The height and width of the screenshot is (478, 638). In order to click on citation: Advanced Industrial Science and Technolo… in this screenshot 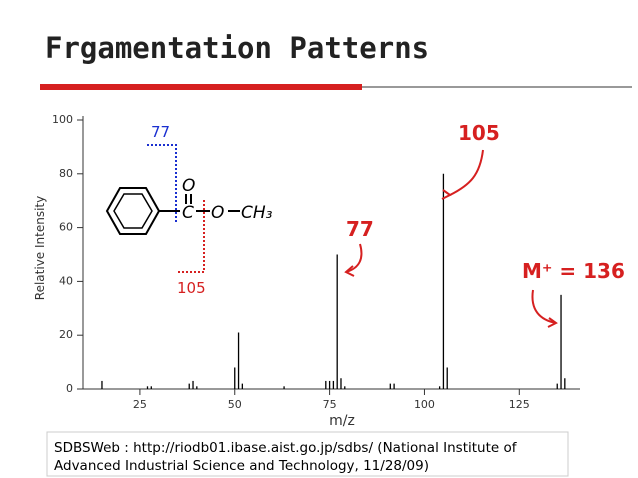, I will do `click(241, 466)`.